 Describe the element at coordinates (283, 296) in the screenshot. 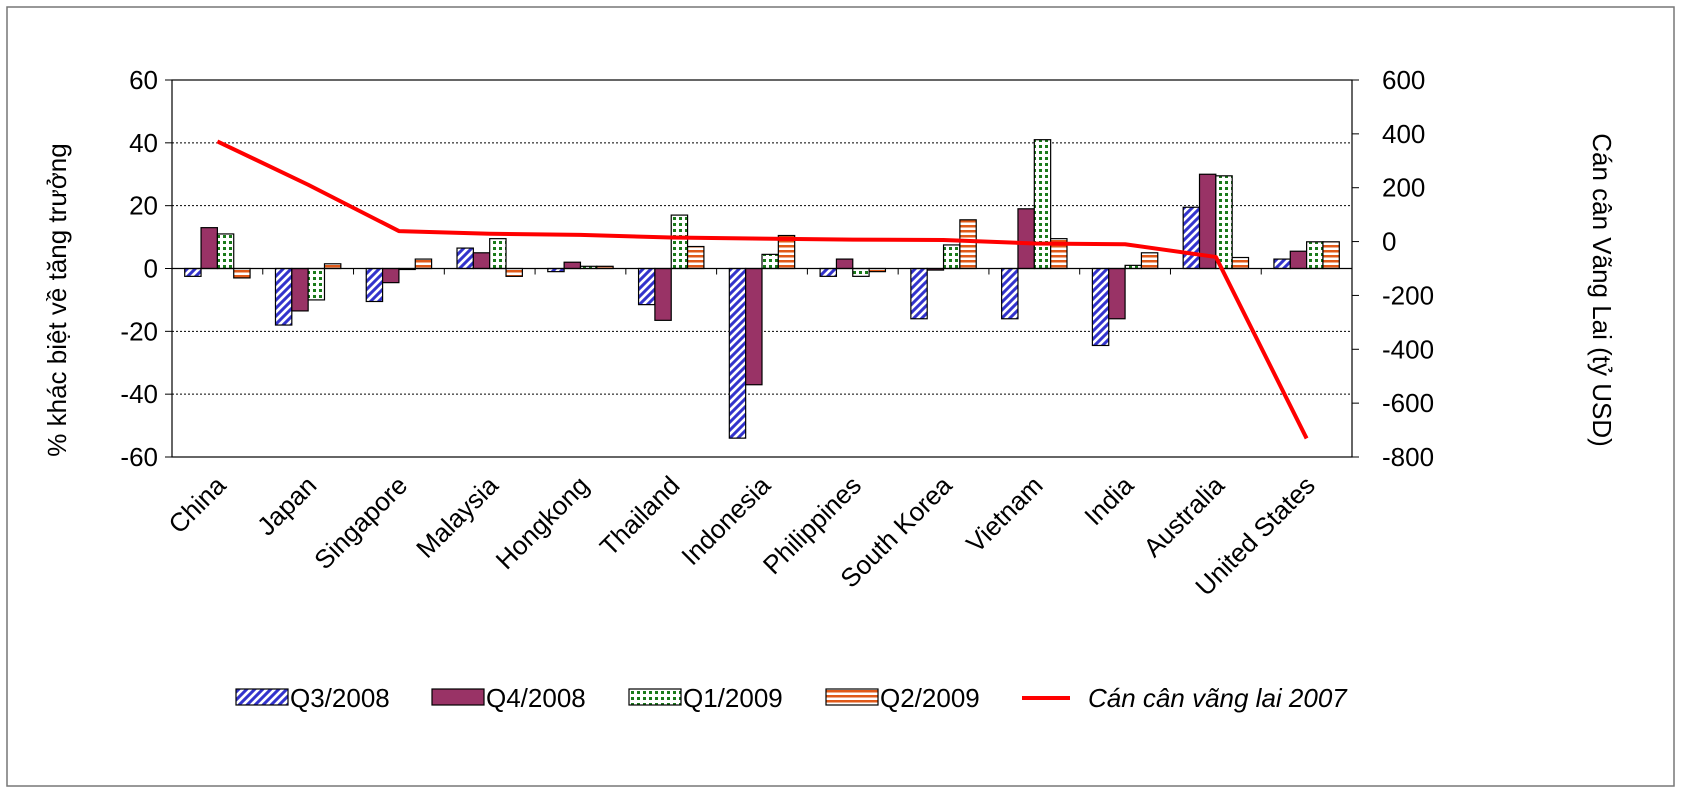

I see `bar-q3-2008-japan` at that location.